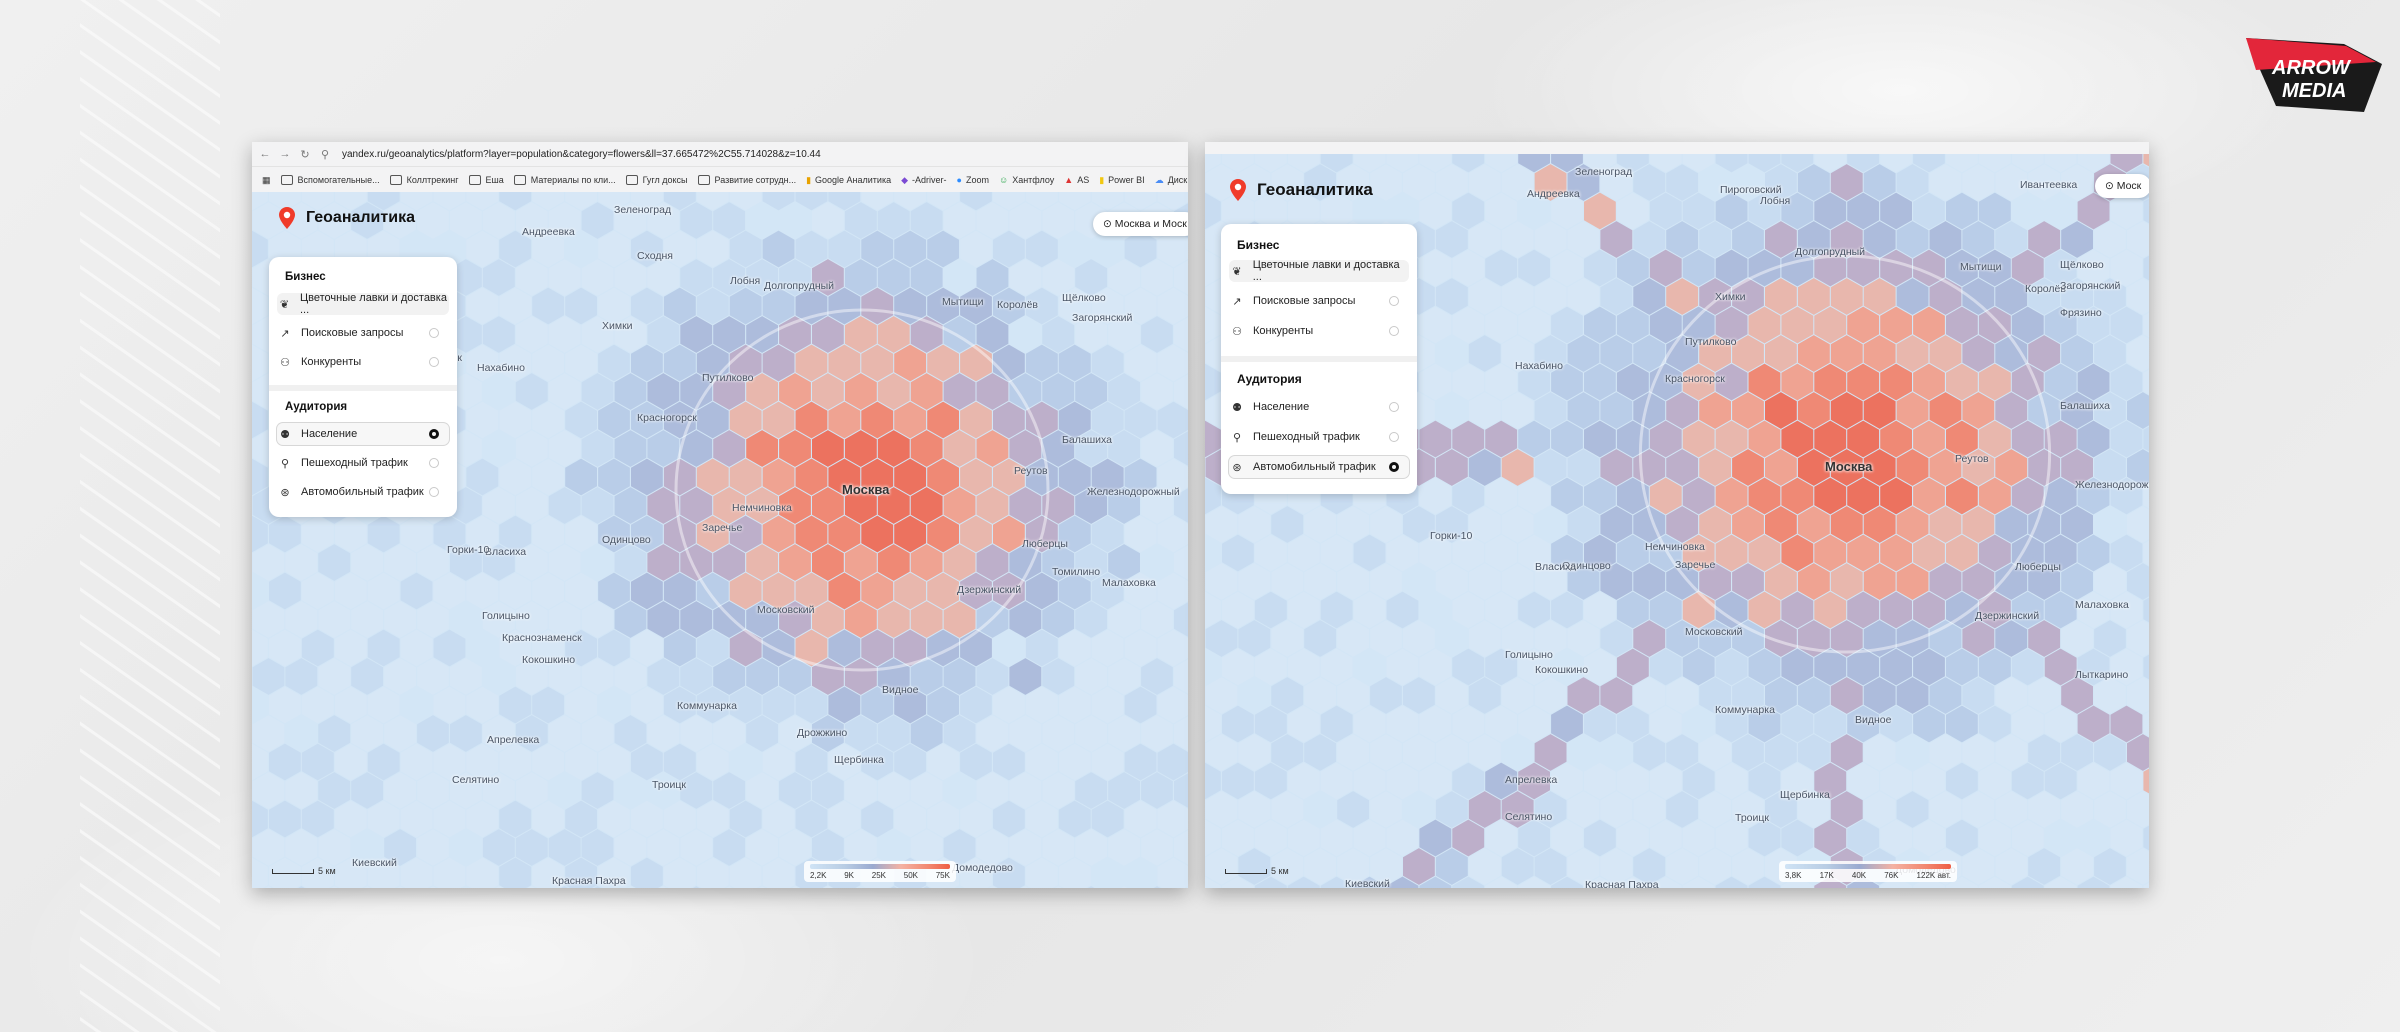  I want to click on bookmark: ▮ Power BI, so click(1121, 180).